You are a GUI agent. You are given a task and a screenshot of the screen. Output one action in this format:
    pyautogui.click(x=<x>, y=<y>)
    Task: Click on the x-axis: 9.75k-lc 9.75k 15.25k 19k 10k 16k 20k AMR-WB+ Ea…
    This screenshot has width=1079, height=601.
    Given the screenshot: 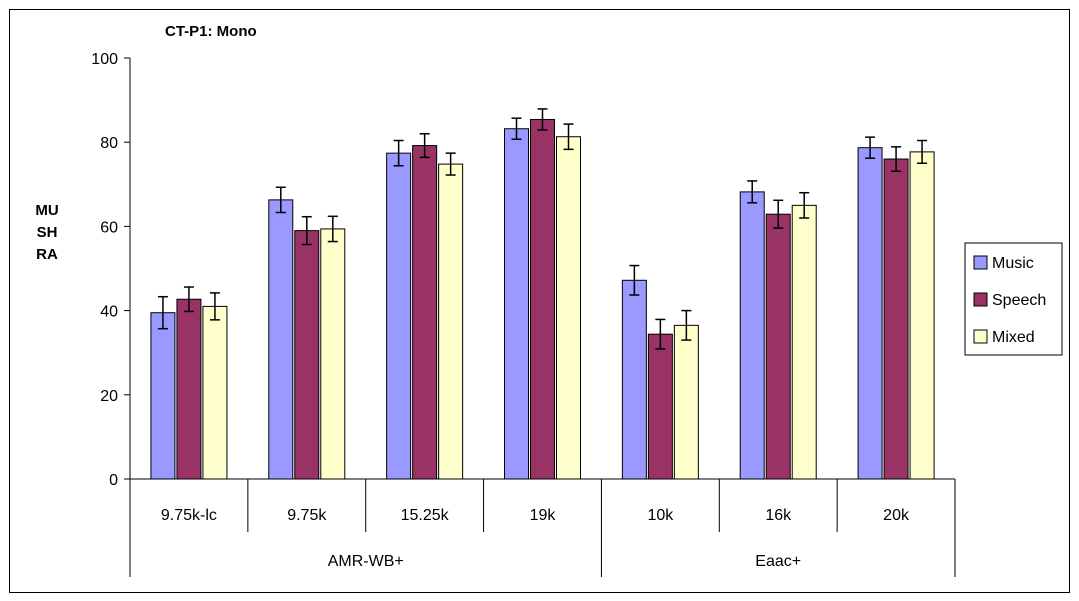 What is the action you would take?
    pyautogui.click(x=542, y=527)
    